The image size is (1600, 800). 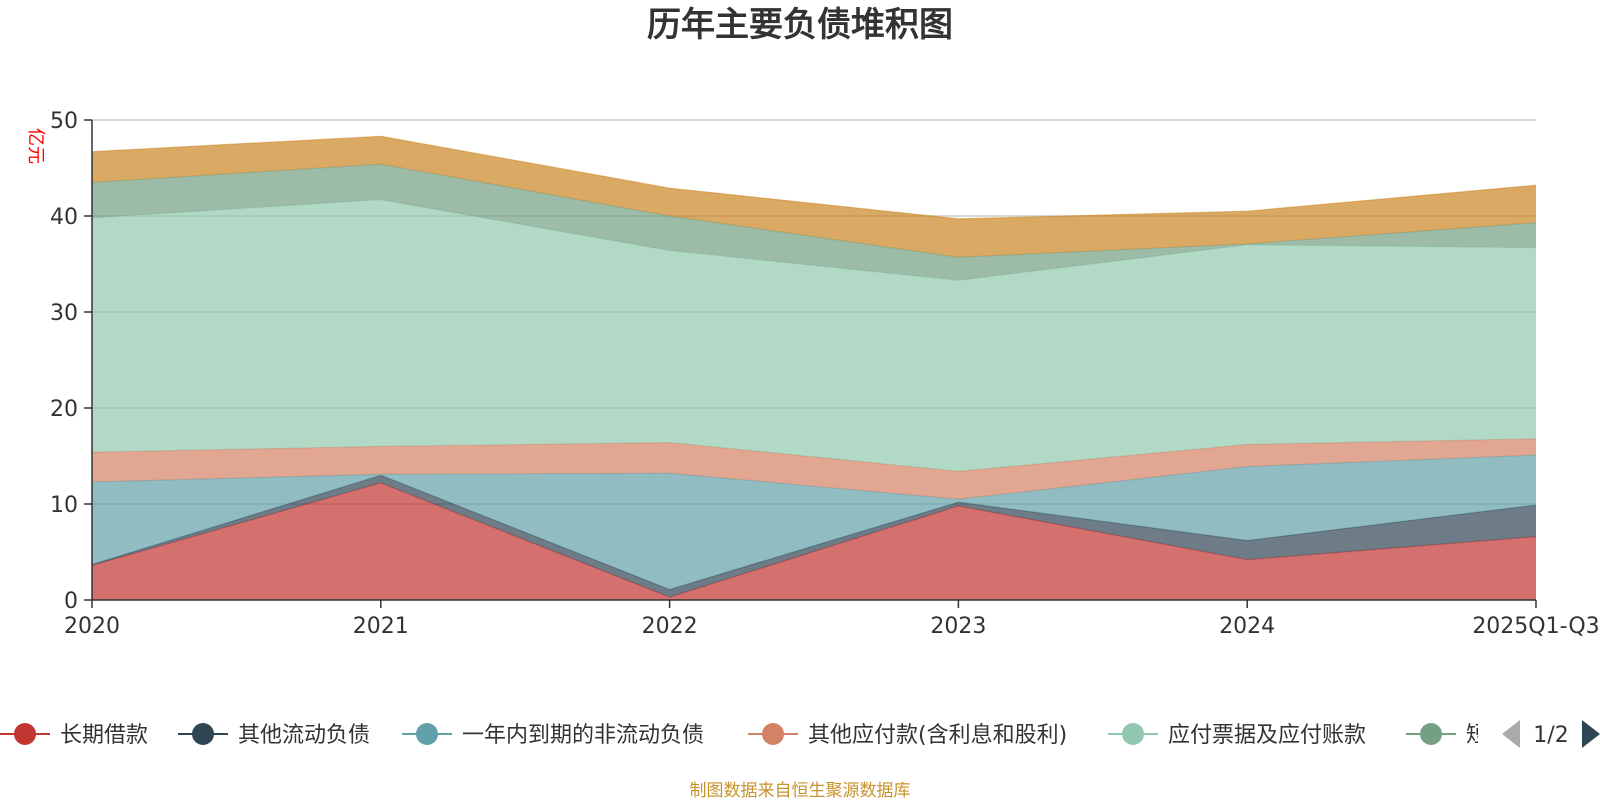 I want to click on legend-item-1: 长期借款, so click(x=74, y=735).